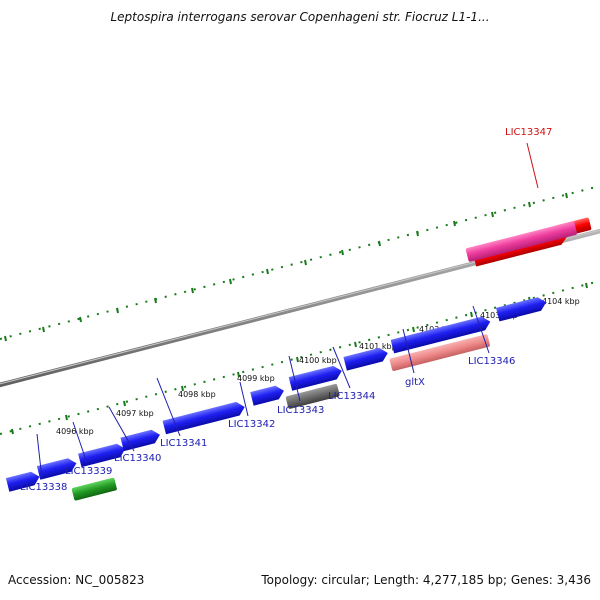  Describe the element at coordinates (137, 458) in the screenshot. I see `gene-label-lic13340: LIC13340` at that location.